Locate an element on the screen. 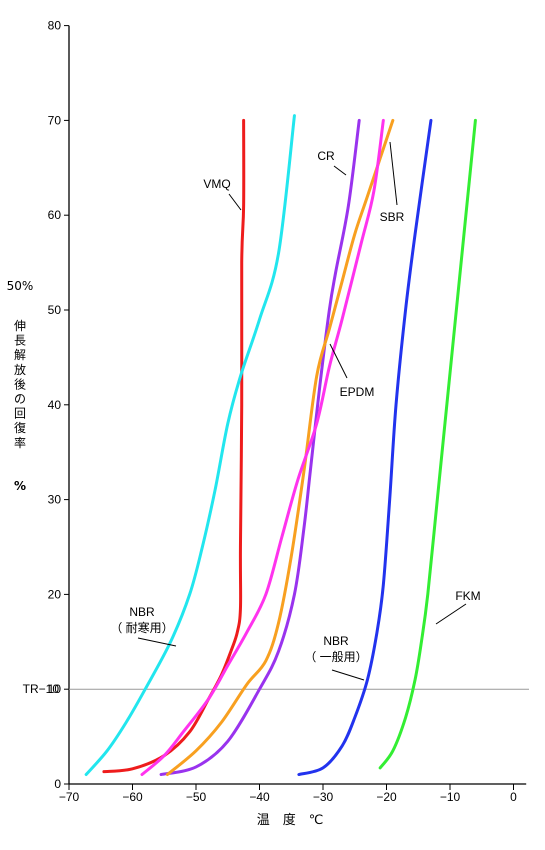 This screenshot has height=850, width=545. x-tick-label: −70 is located at coordinates (69, 797).